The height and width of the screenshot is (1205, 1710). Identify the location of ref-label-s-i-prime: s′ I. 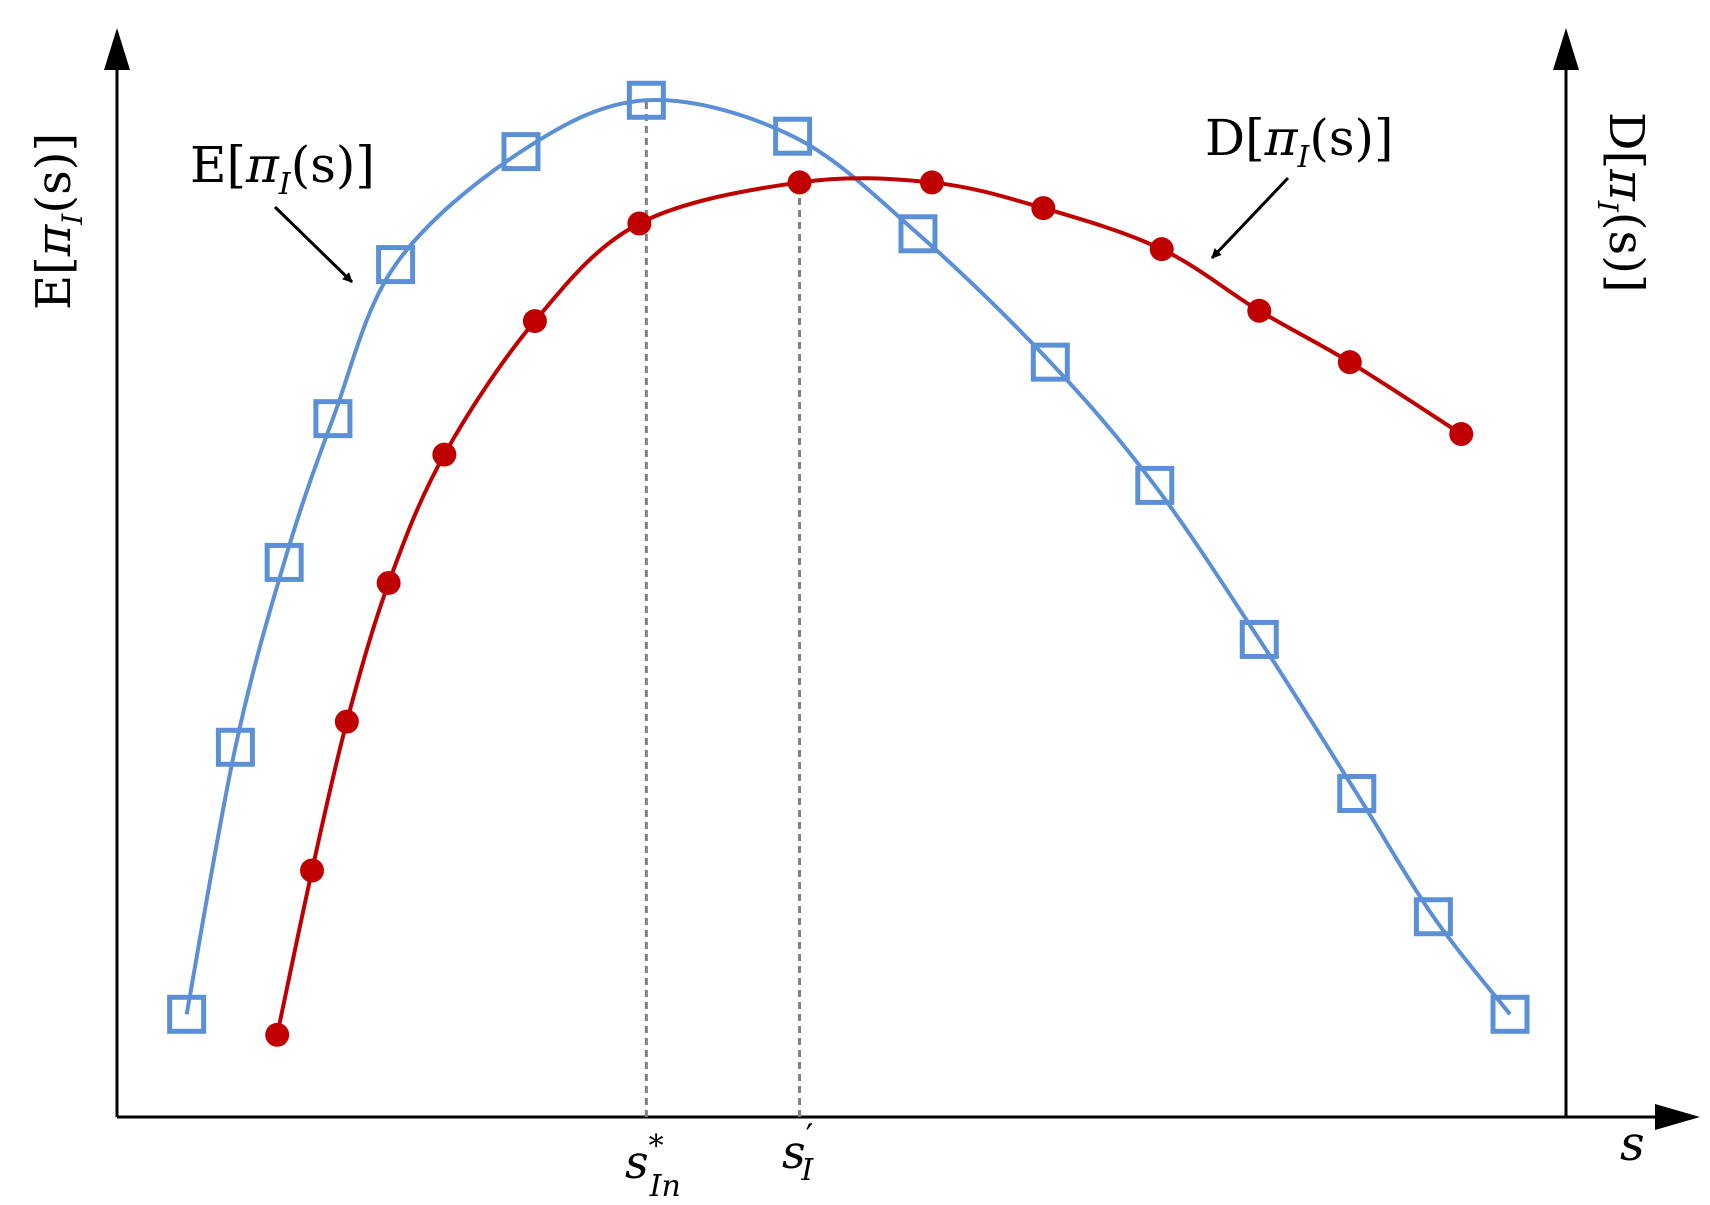
(798, 1152).